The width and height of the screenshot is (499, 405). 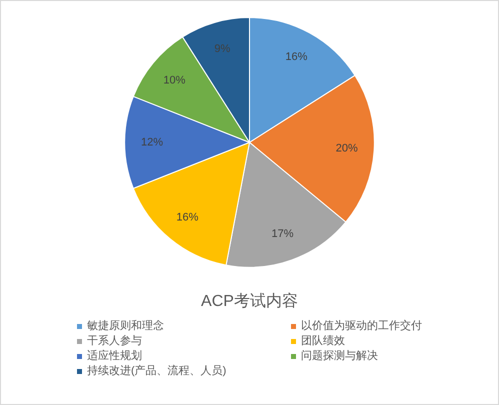 What do you see at coordinates (125, 326) in the screenshot?
I see `legend-label: 敏捷原则和理念` at bounding box center [125, 326].